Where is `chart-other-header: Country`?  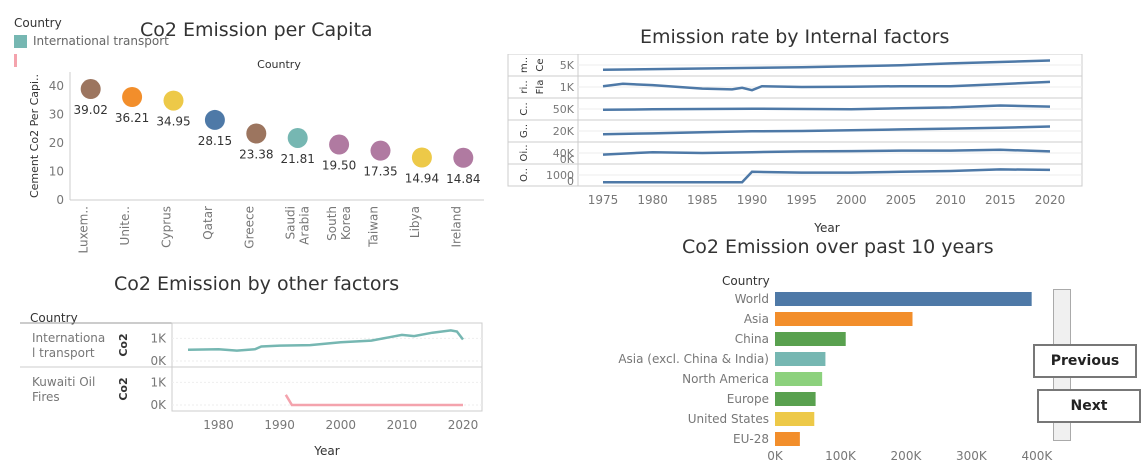
chart-other-header: Country is located at coordinates (54, 318).